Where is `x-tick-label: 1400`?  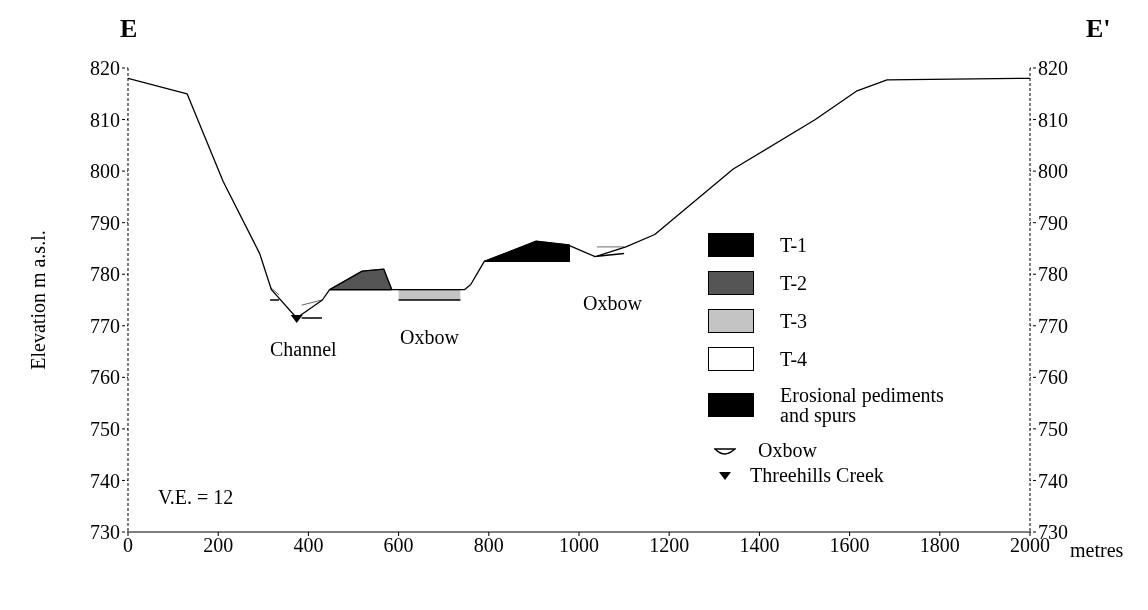
x-tick-label: 1400 is located at coordinates (759, 545).